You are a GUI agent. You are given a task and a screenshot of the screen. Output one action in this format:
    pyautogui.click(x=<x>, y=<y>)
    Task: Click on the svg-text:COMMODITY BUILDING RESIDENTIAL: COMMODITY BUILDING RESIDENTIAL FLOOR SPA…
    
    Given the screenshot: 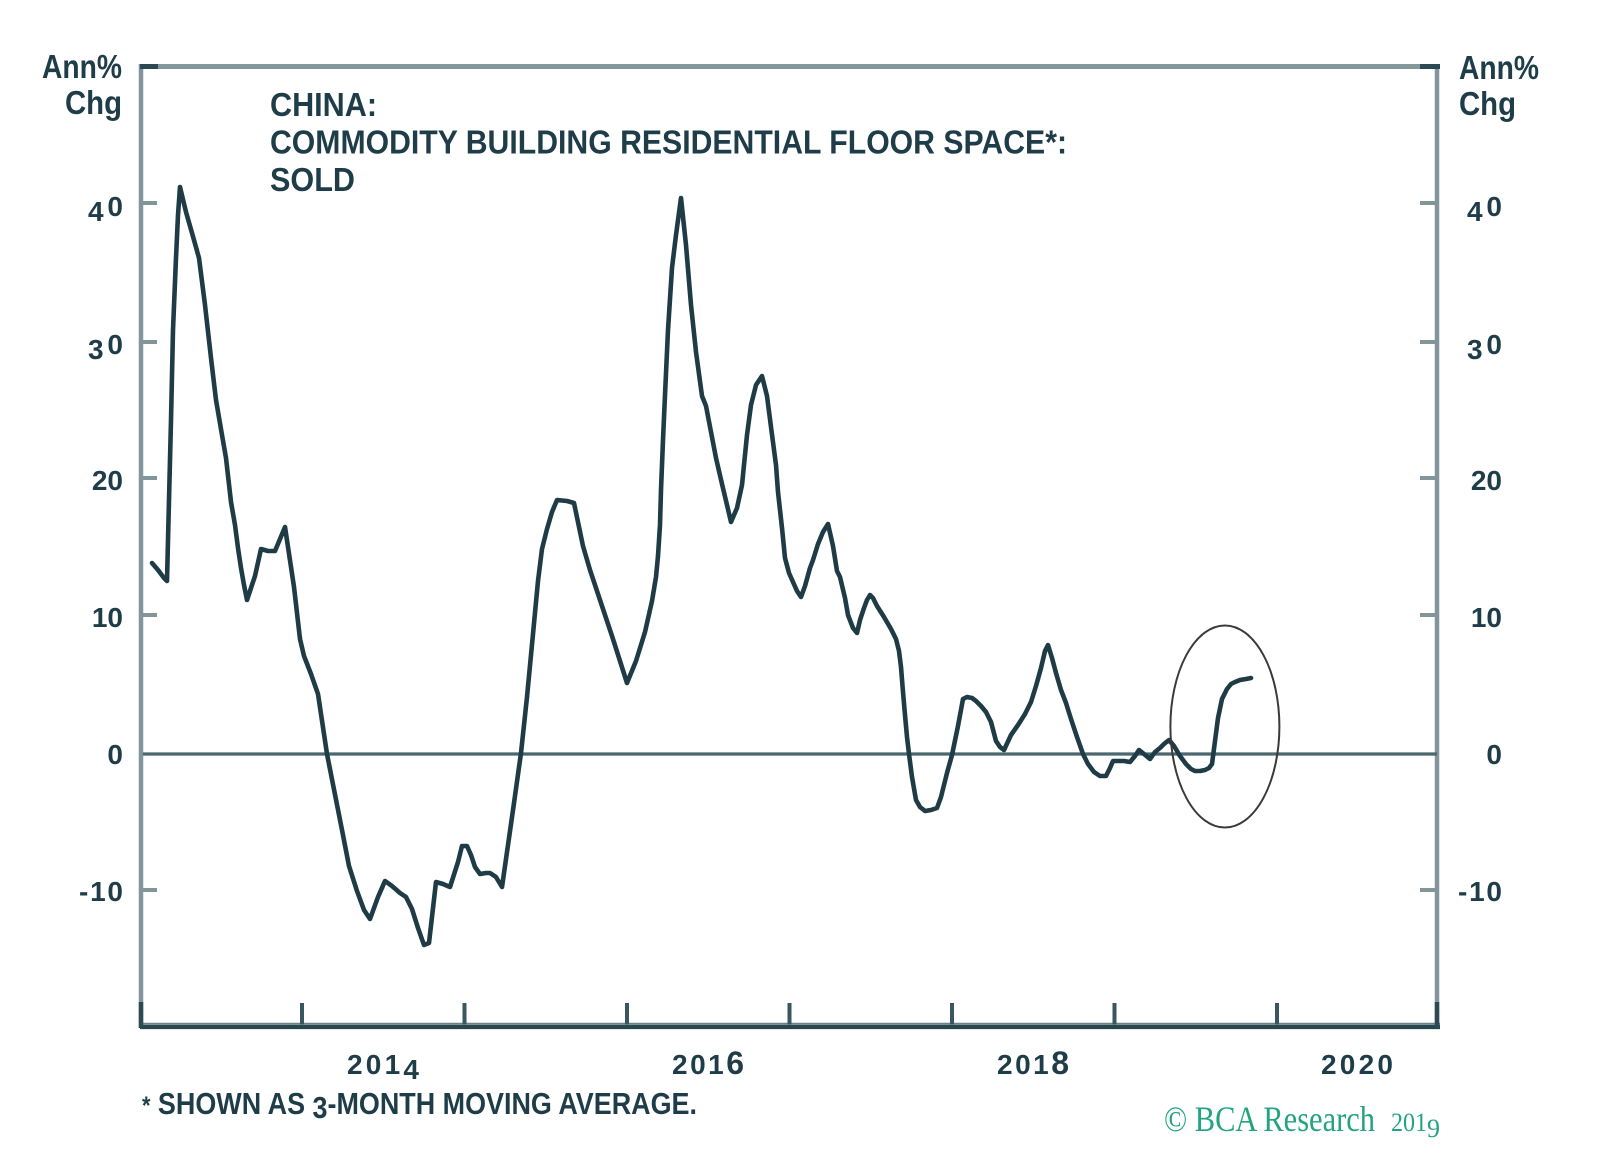 What is the action you would take?
    pyautogui.click(x=668, y=142)
    